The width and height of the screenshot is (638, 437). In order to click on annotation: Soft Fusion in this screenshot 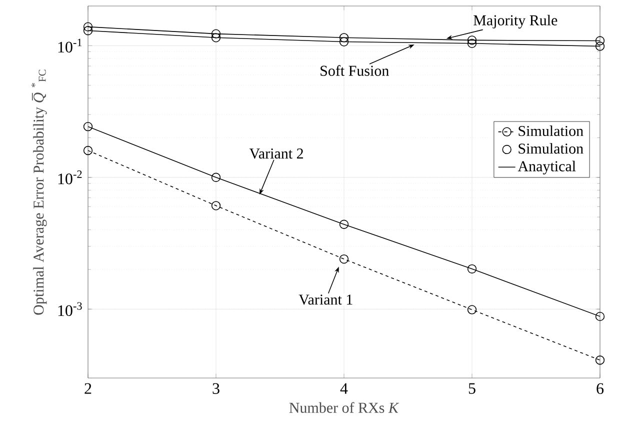, I will do `click(354, 70)`.